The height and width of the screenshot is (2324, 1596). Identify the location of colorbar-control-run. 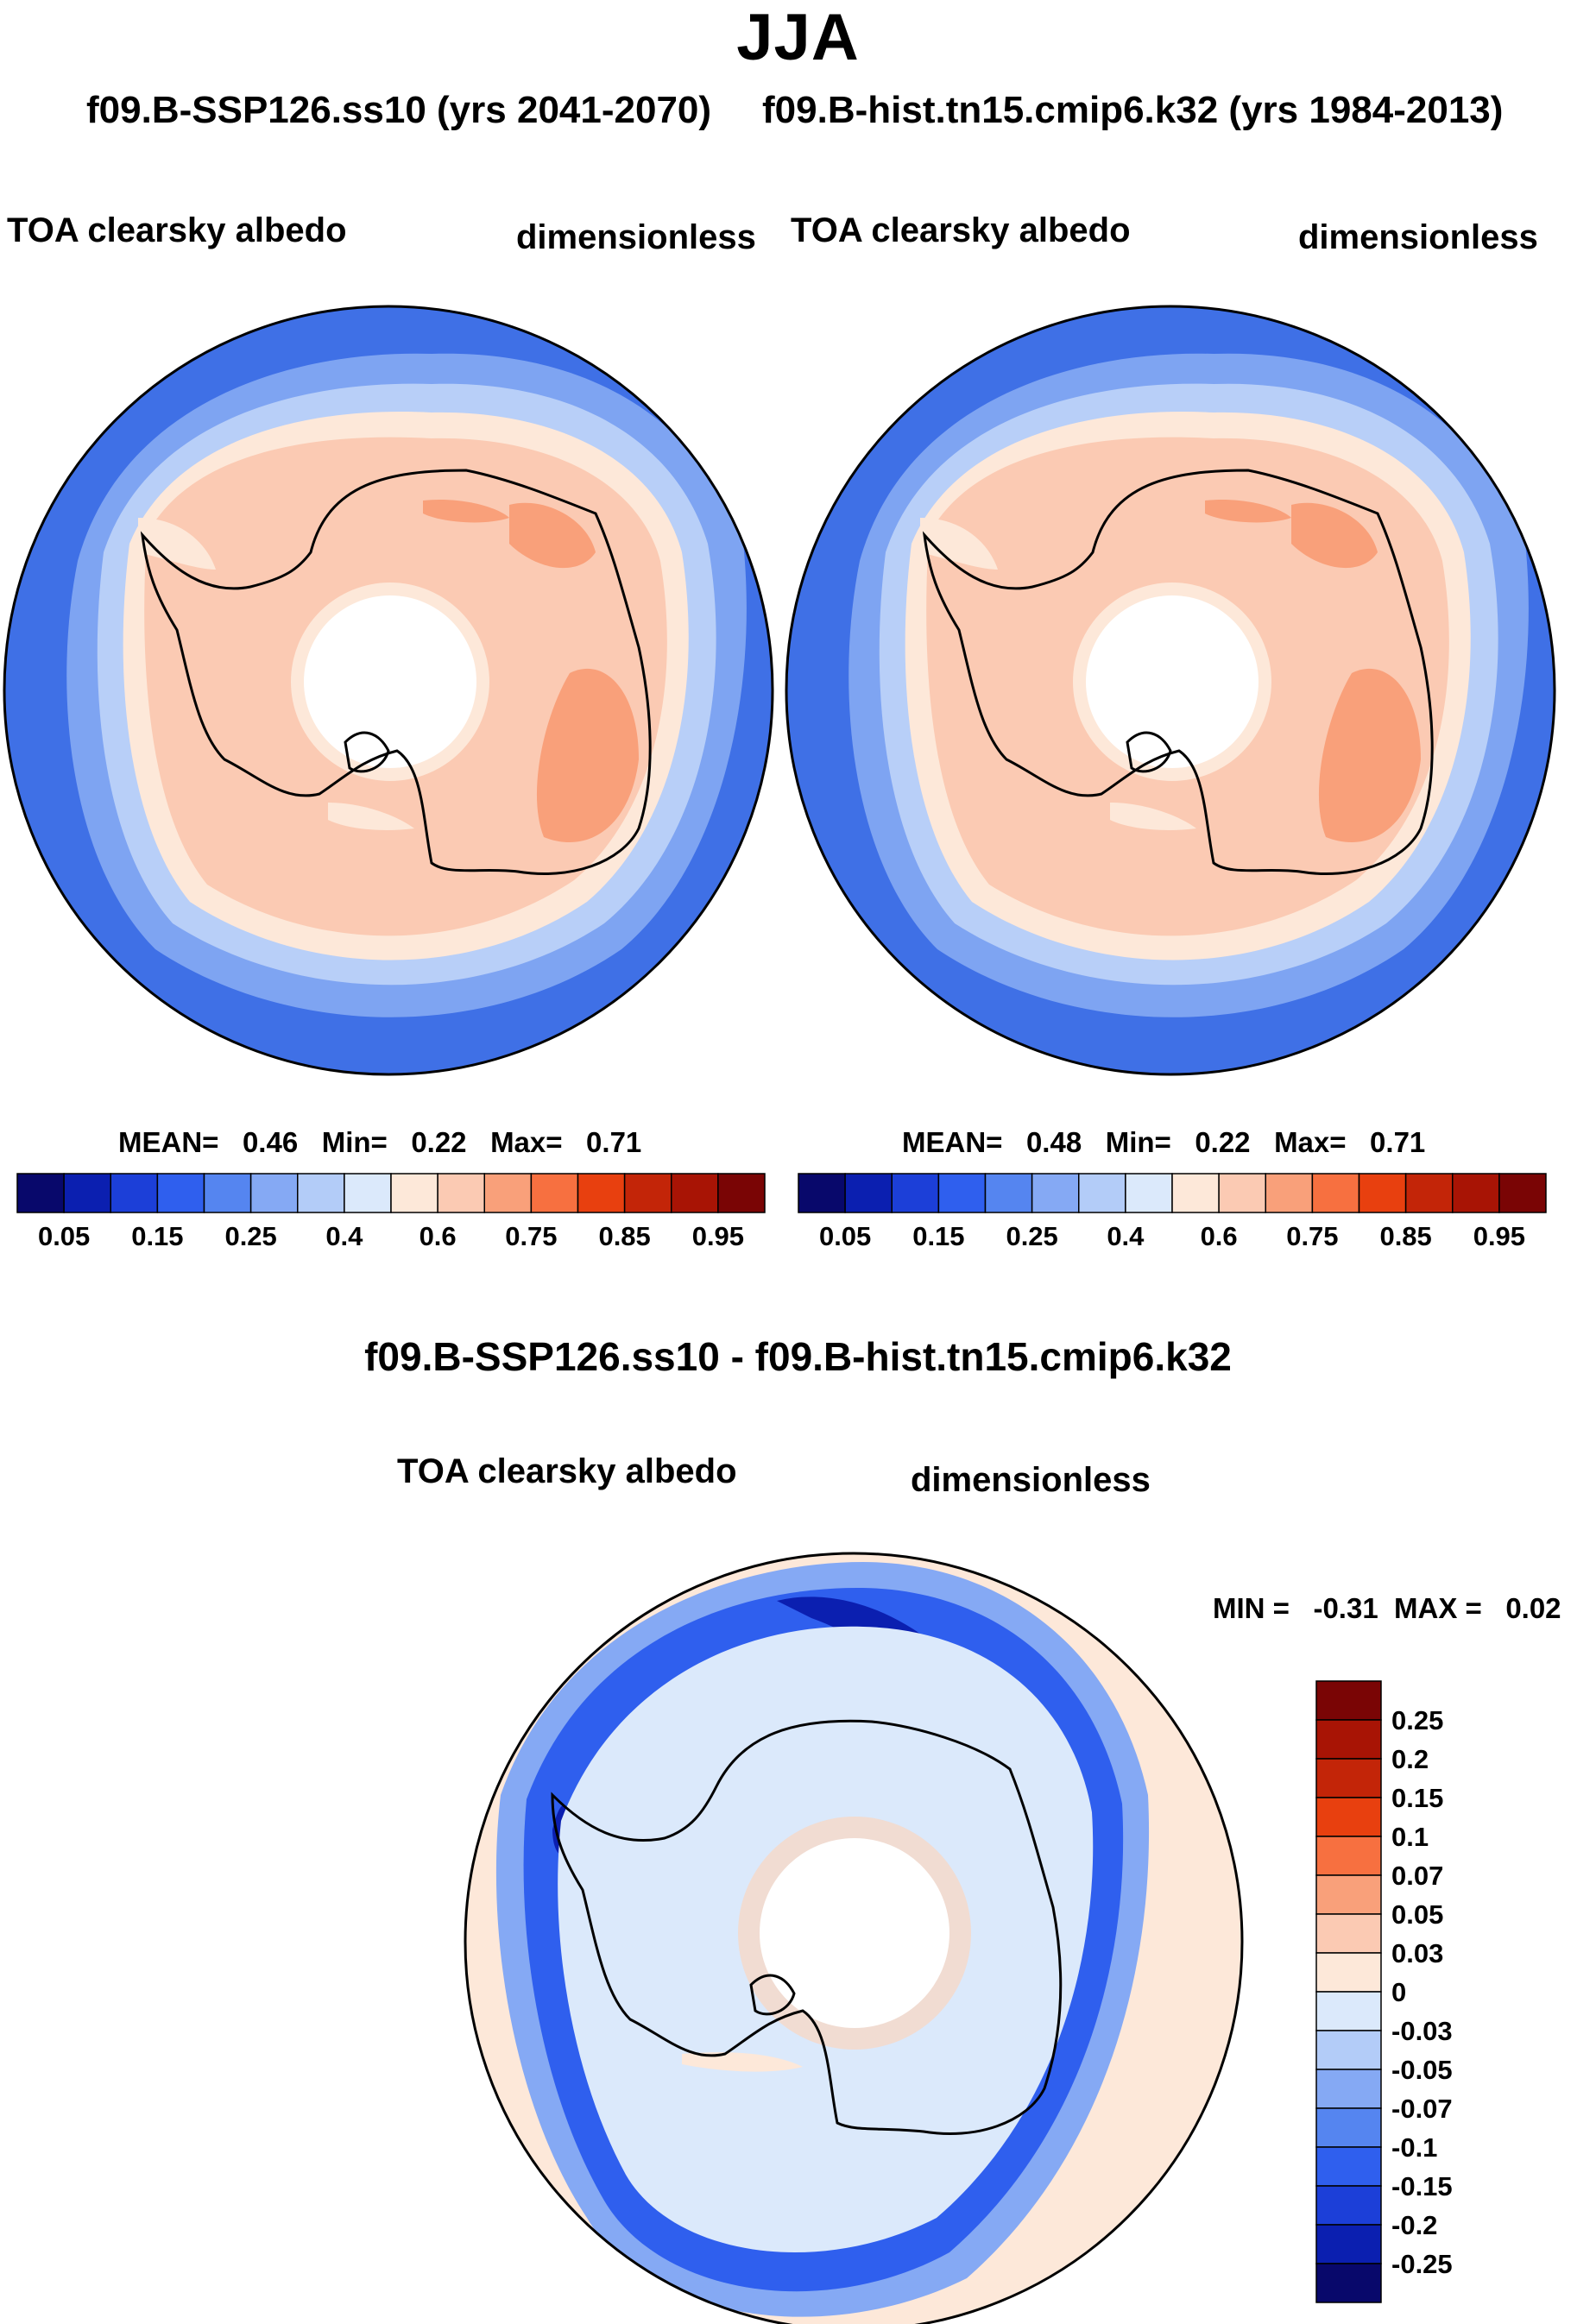
(1172, 1193).